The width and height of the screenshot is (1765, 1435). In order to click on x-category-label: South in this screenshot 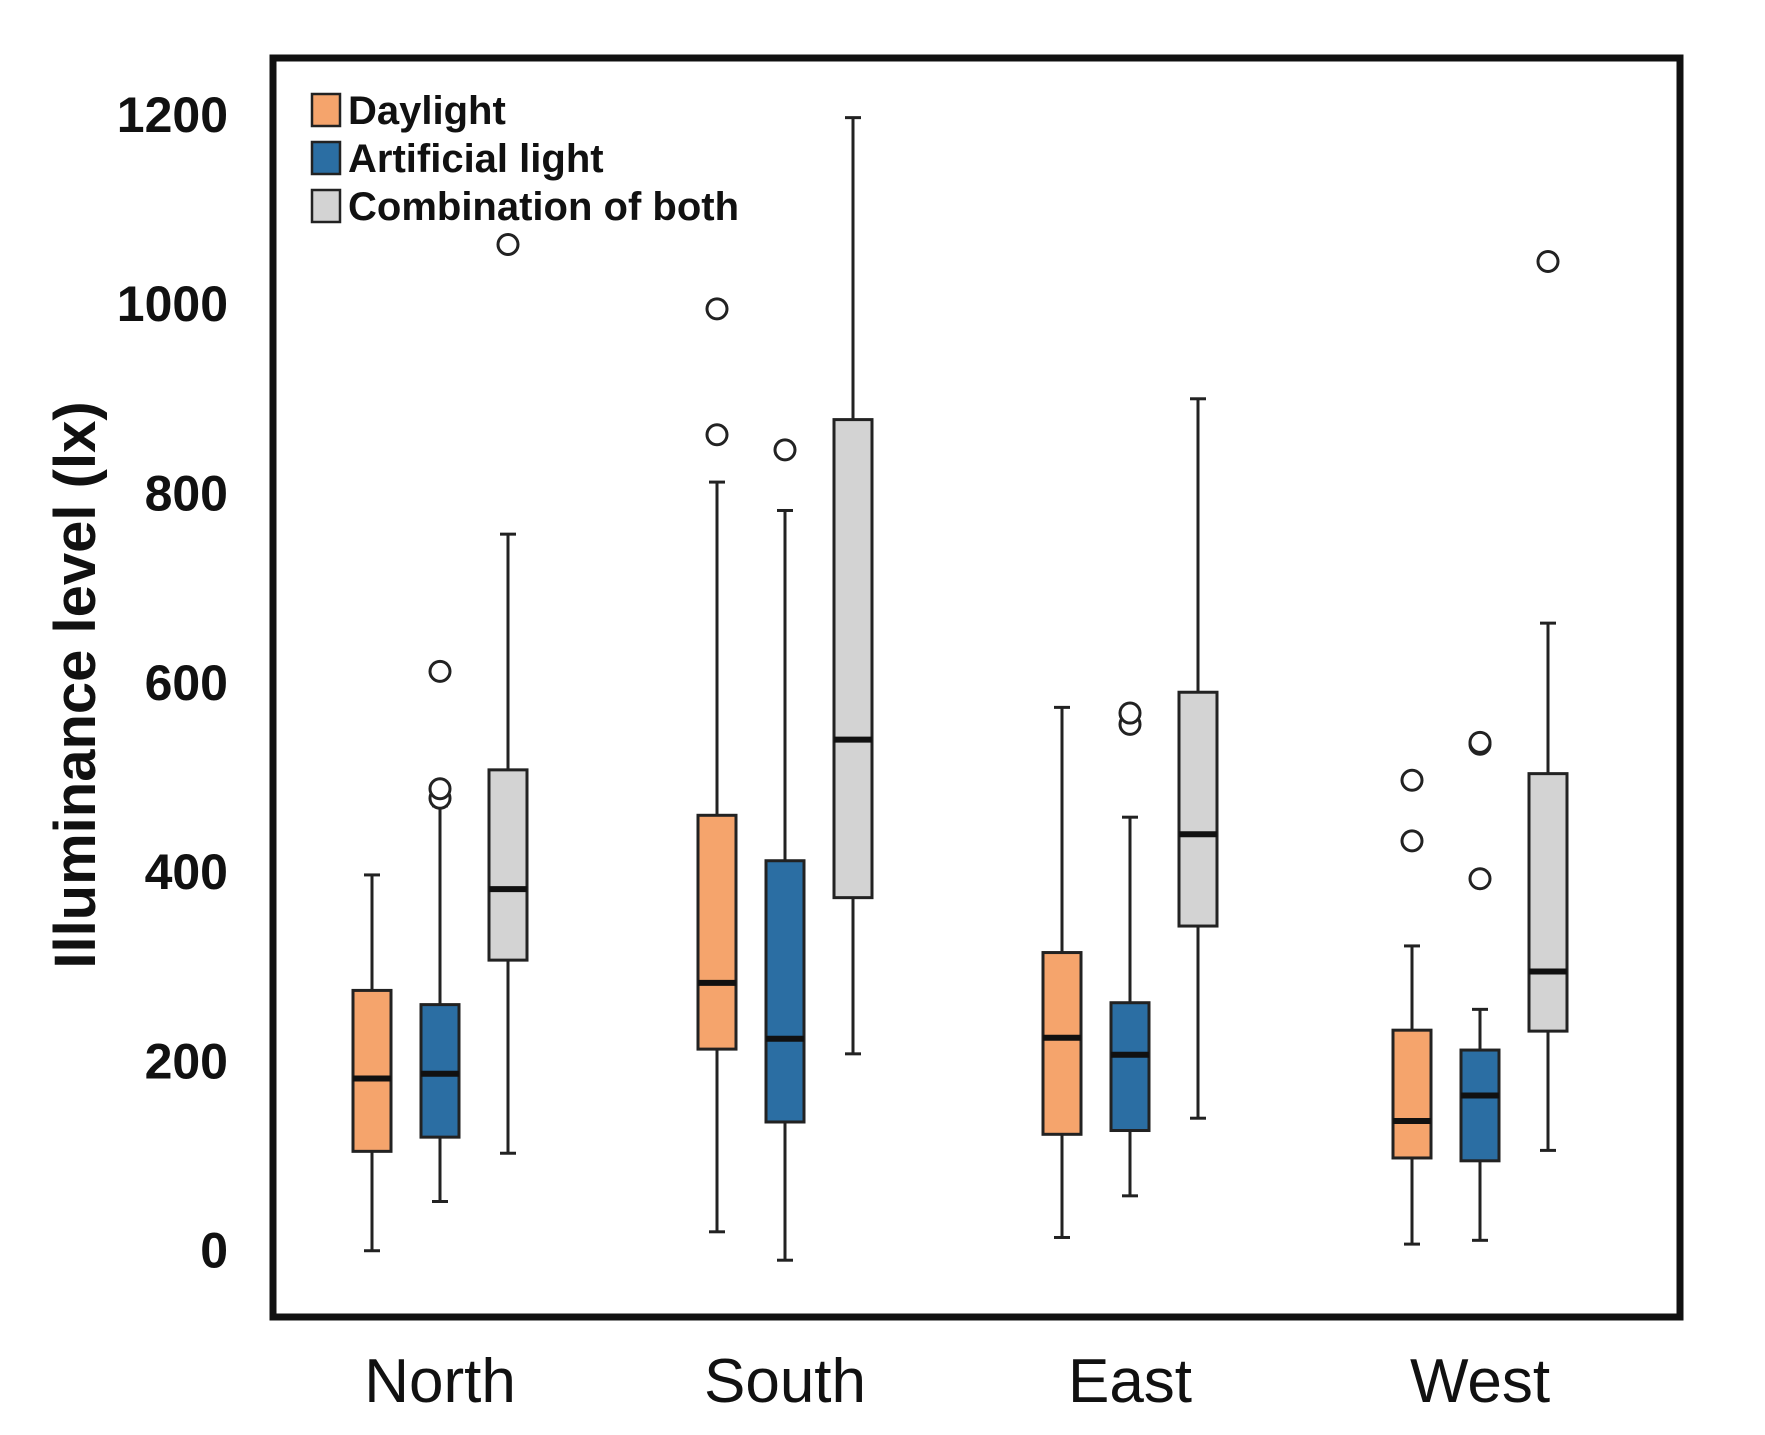, I will do `click(785, 1381)`.